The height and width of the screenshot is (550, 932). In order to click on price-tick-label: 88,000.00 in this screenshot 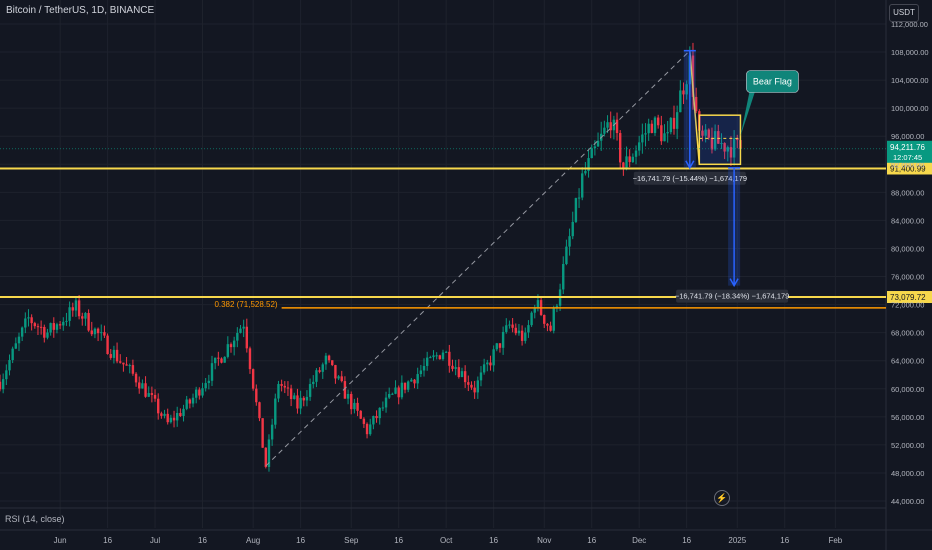, I will do `click(907, 192)`.